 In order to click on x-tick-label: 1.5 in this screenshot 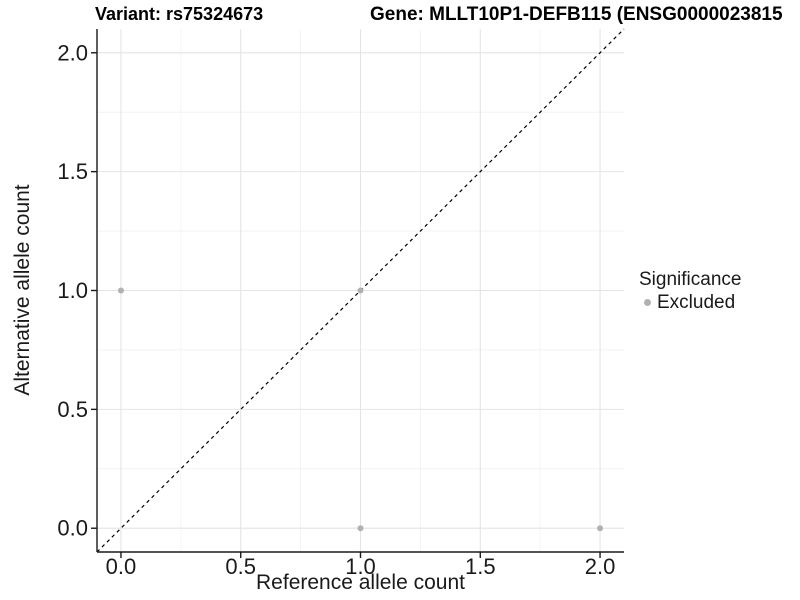, I will do `click(480, 566)`.